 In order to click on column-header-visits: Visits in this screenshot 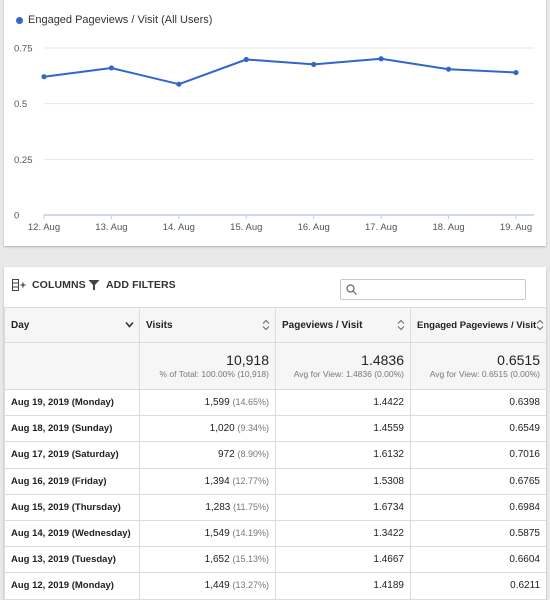, I will do `click(207, 325)`.